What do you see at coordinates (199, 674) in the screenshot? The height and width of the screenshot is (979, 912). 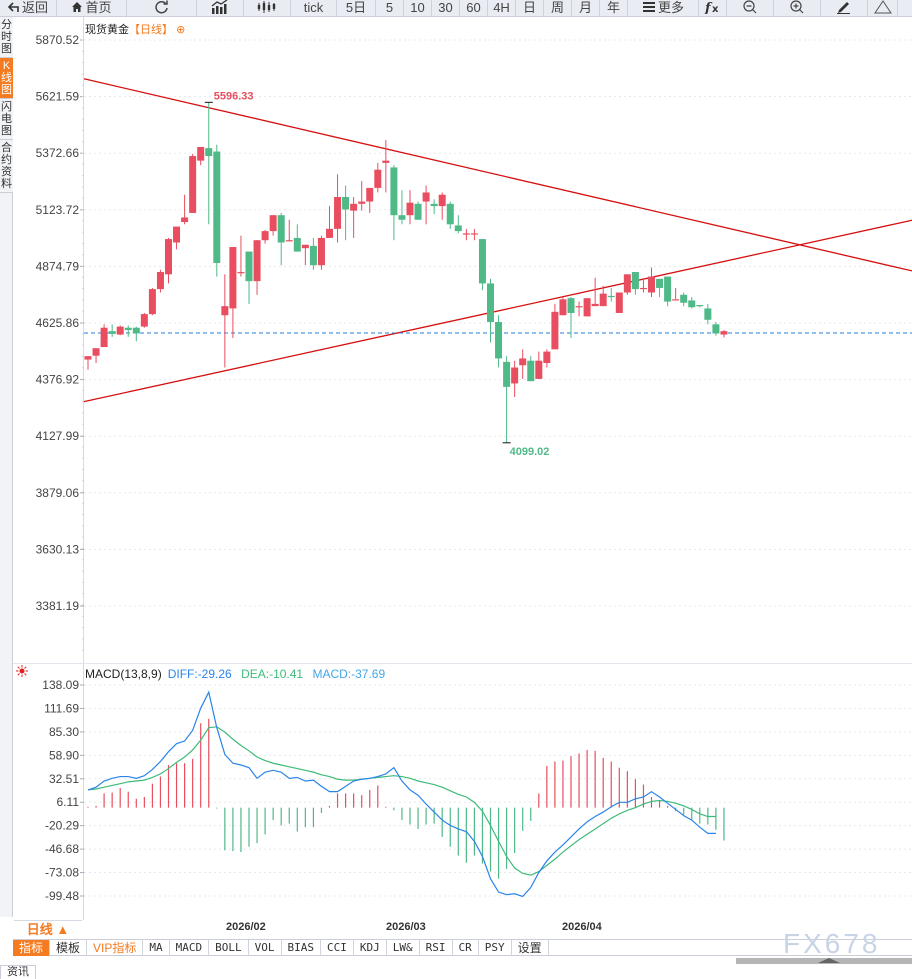 I see `diff-value: DIFF:-29.26` at bounding box center [199, 674].